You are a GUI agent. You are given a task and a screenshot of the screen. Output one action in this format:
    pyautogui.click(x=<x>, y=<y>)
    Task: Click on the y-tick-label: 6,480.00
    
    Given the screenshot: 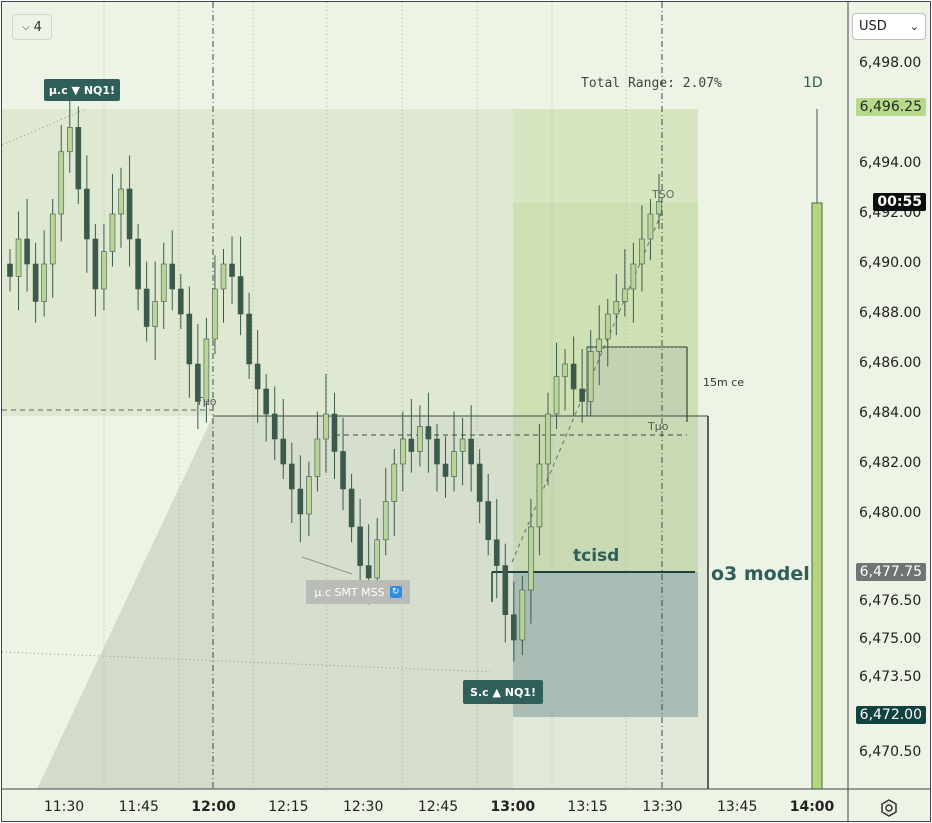 What is the action you would take?
    pyautogui.click(x=890, y=513)
    